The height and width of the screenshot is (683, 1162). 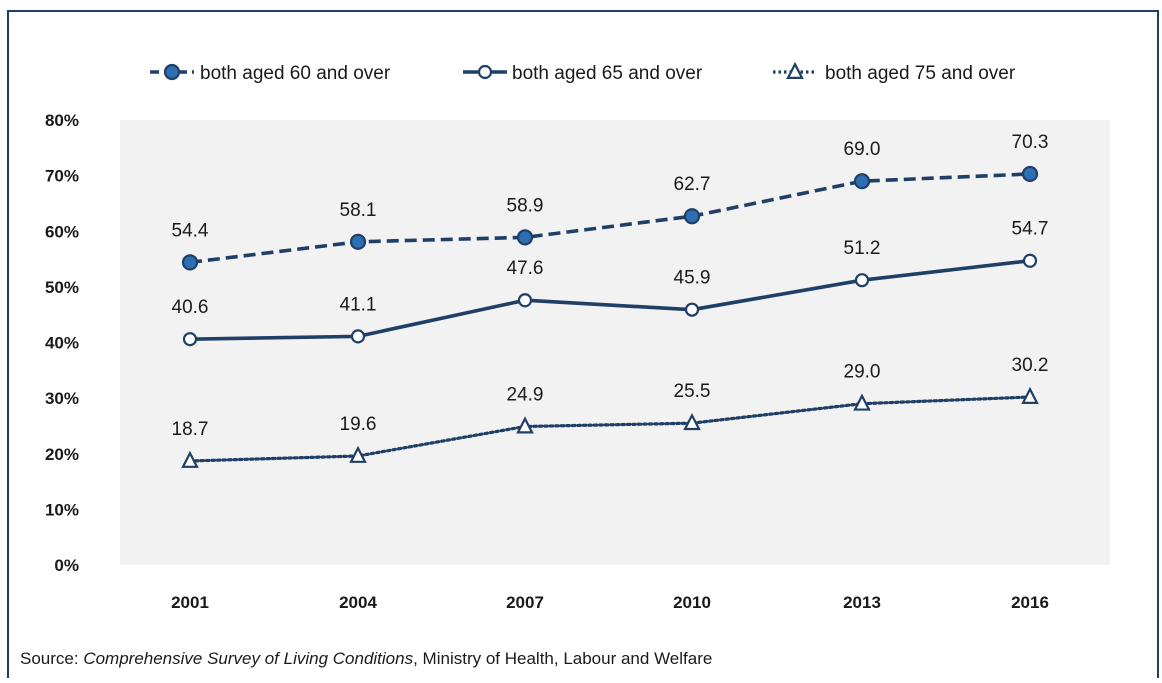 What do you see at coordinates (66, 565) in the screenshot?
I see `y-tick-label: 0%` at bounding box center [66, 565].